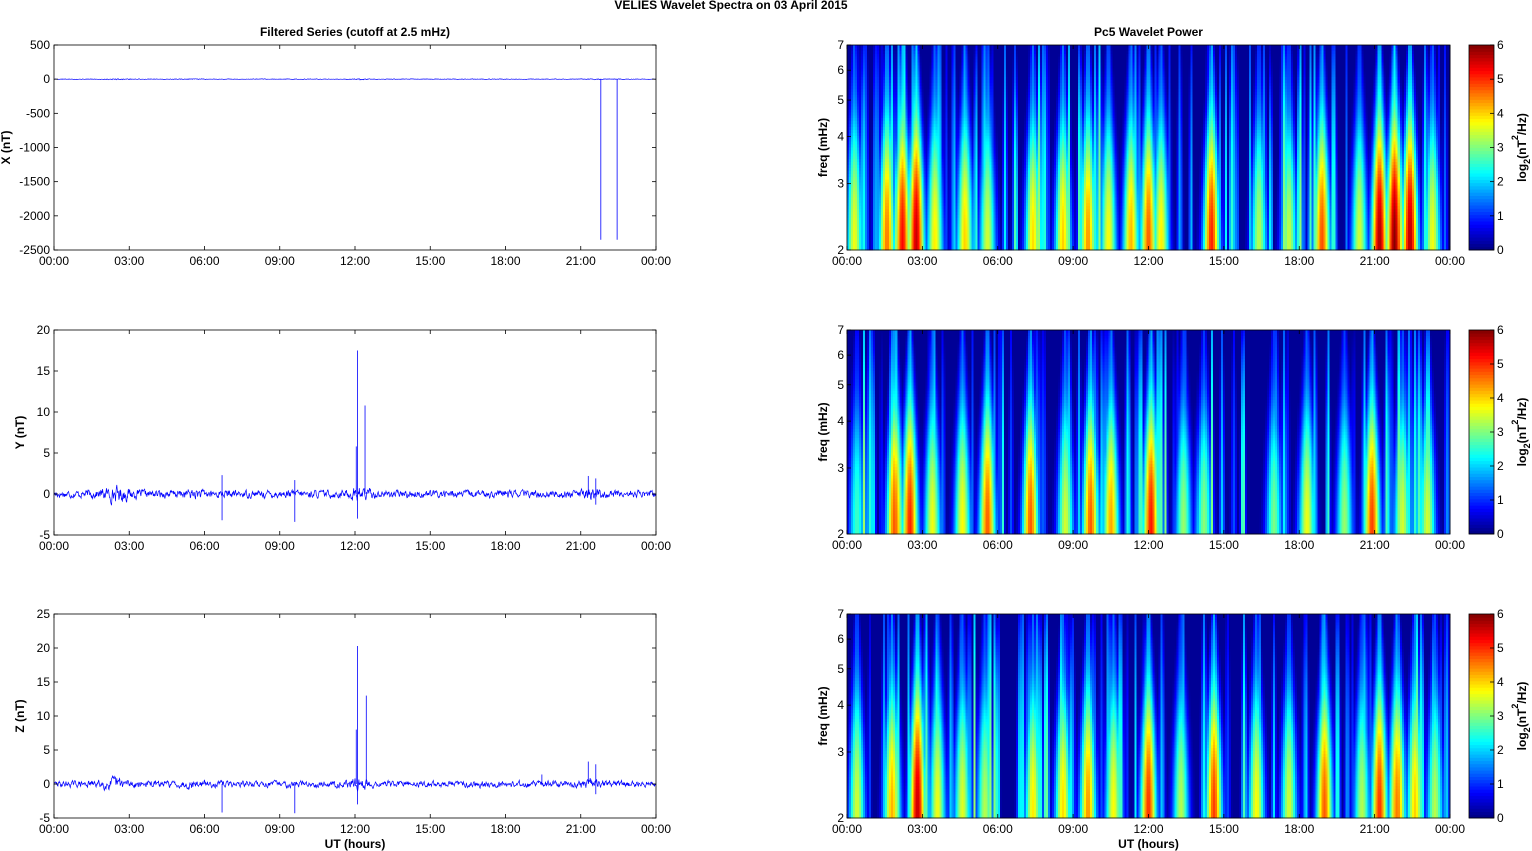  I want to click on colorbar-label-part: log, so click(1522, 741).